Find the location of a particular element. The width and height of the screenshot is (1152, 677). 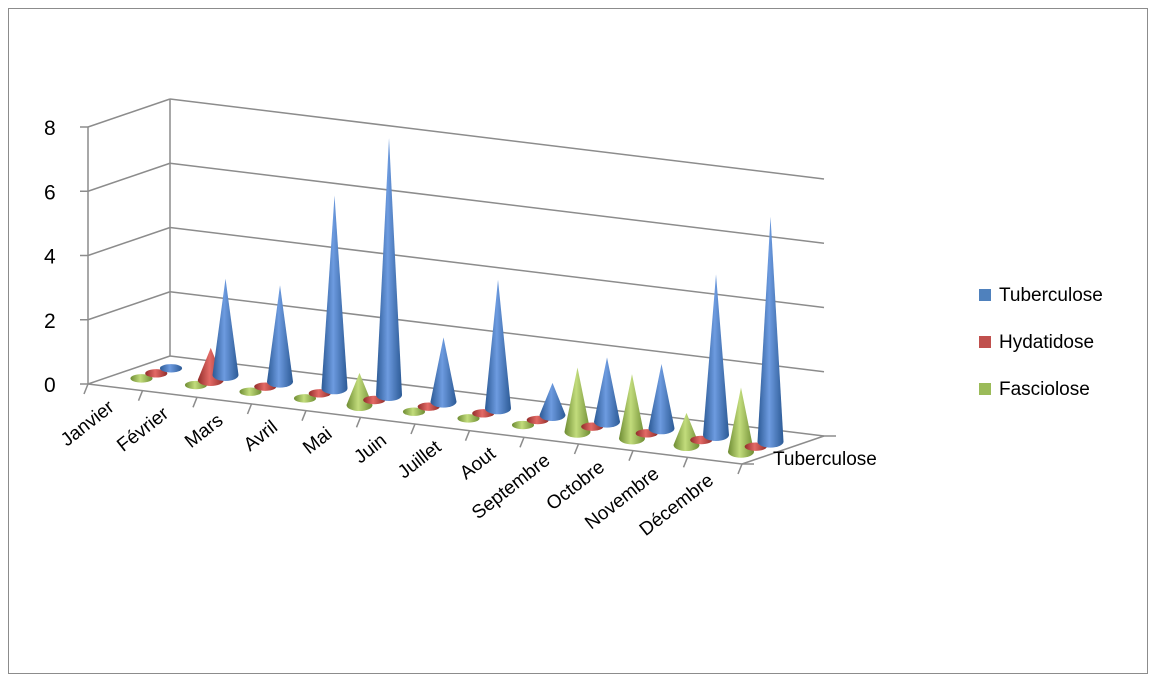

cone-tuberculose-mai is located at coordinates (389, 269).